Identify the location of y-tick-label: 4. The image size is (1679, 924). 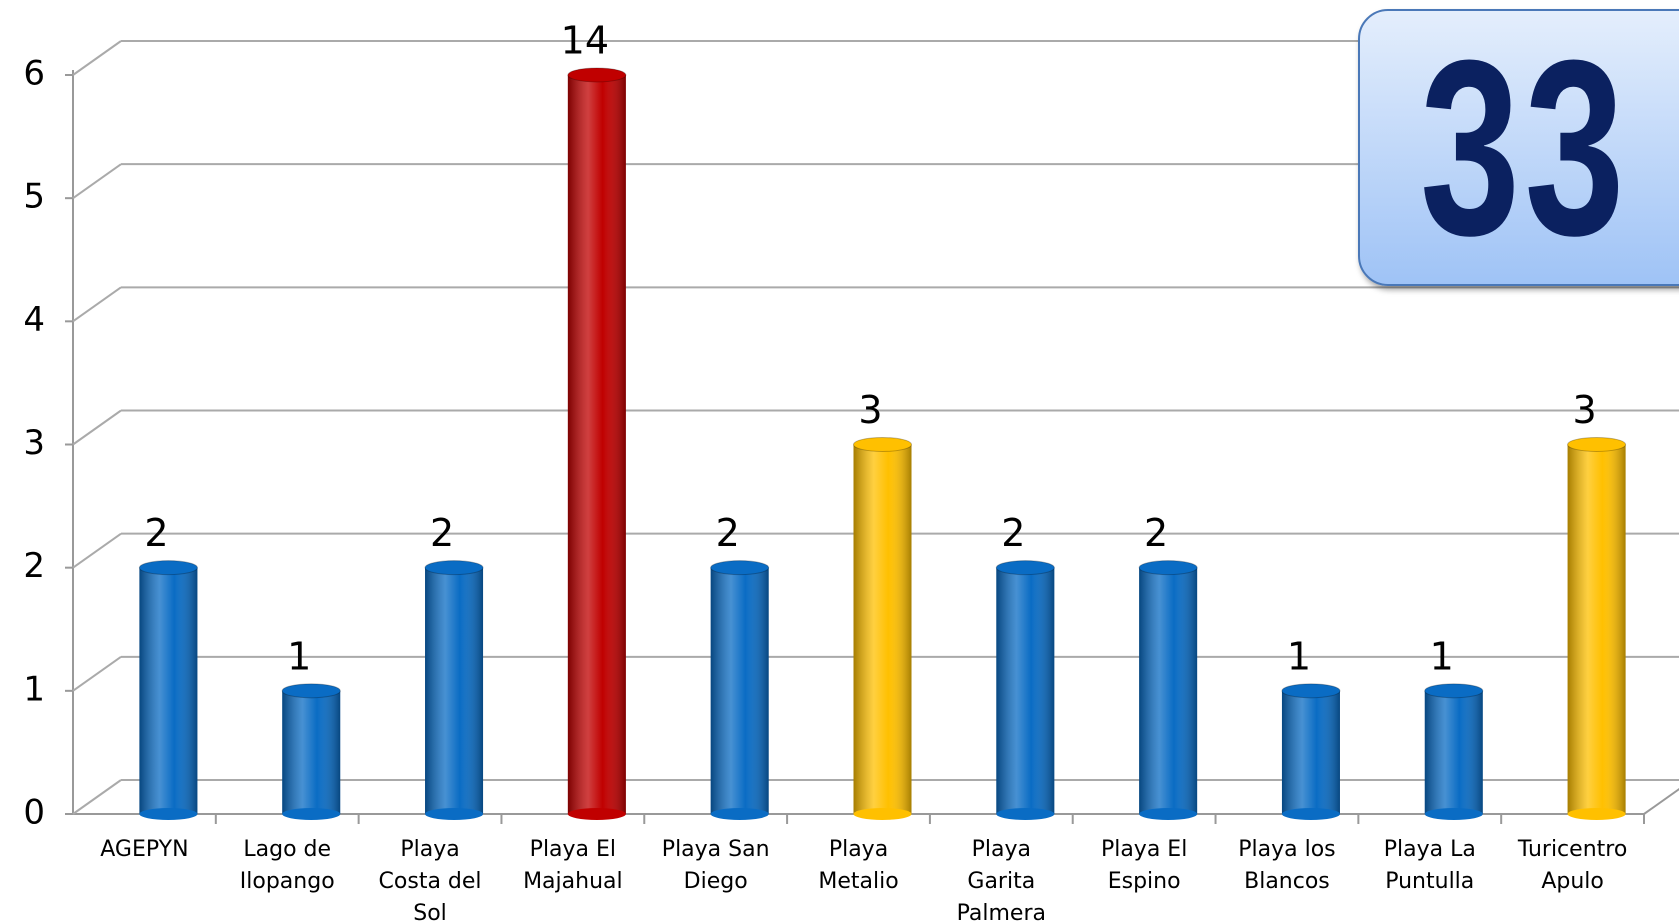
(34, 320).